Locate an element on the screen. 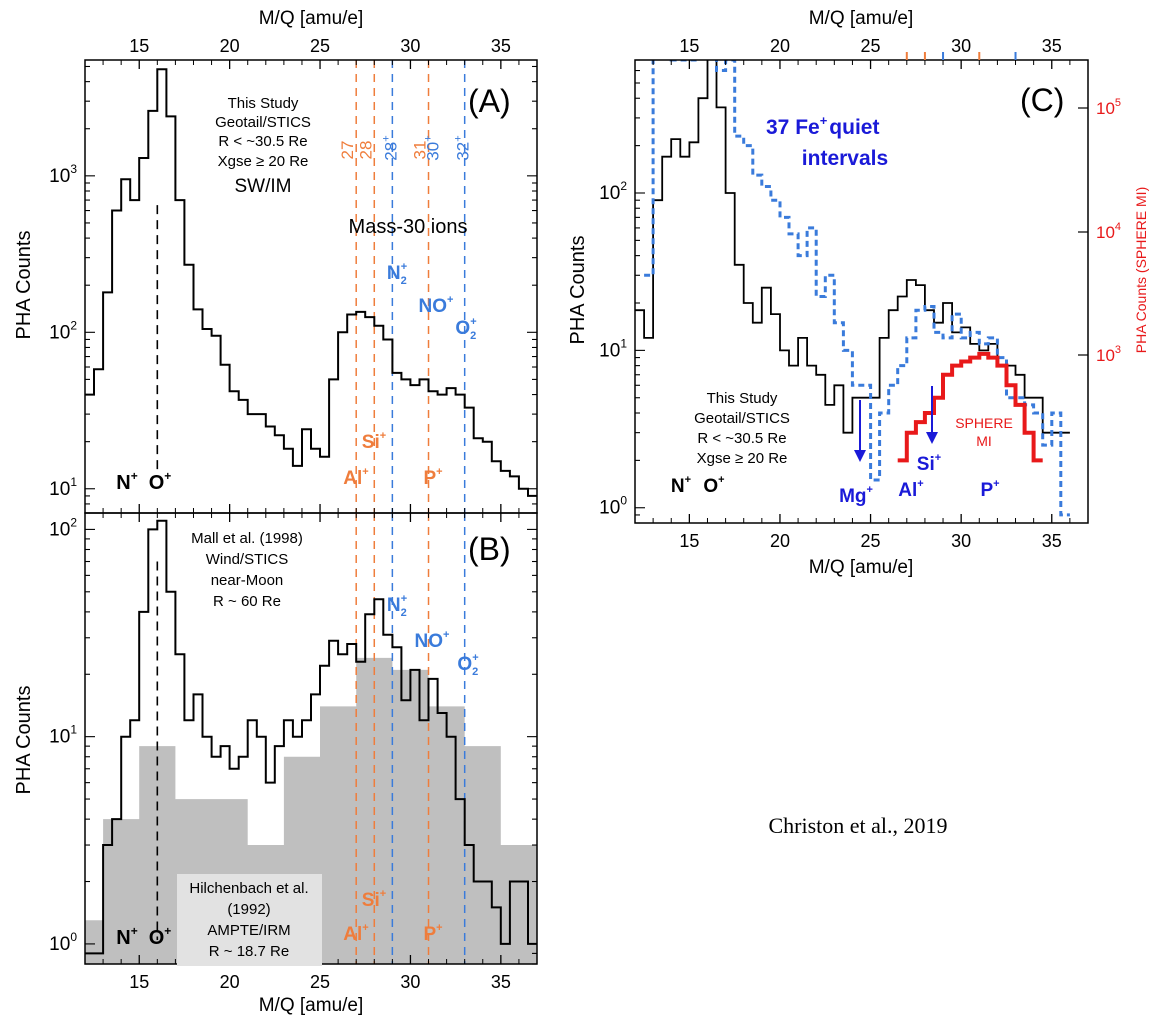 This screenshot has height=1021, width=1151. panel-c-right-axis-title: PHA Counts (SPHERE MI) is located at coordinates (1141, 270).